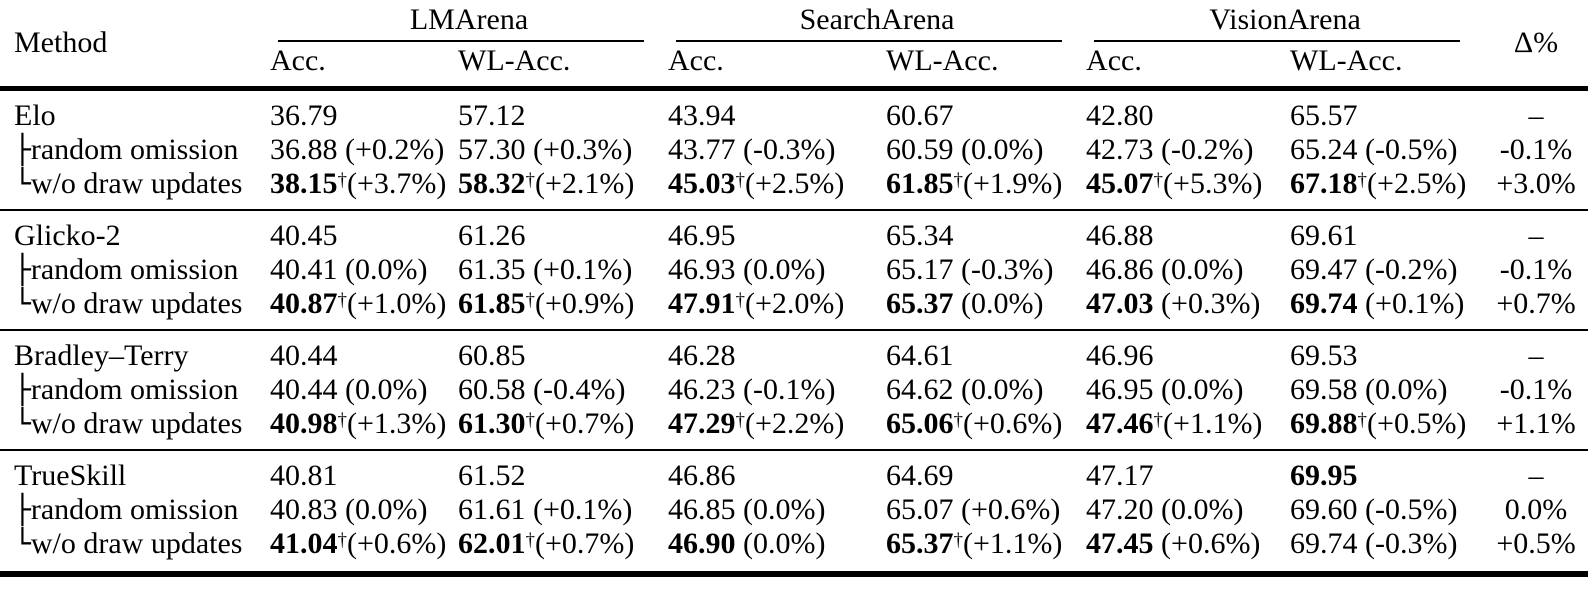  Describe the element at coordinates (986, 66) in the screenshot. I see `subheader-wl-acc: WL-Acc.` at that location.